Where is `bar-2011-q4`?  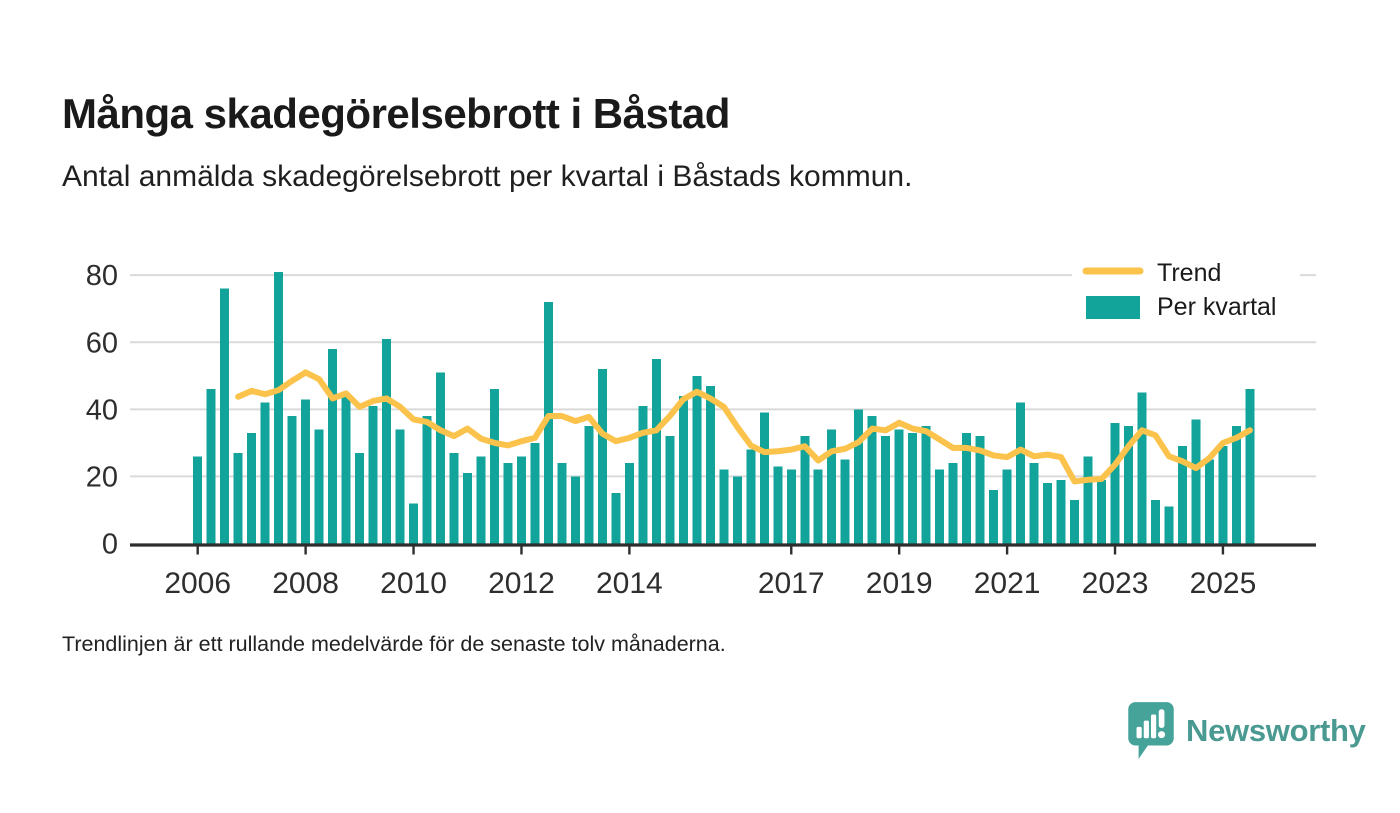
bar-2011-q4 is located at coordinates (508, 503).